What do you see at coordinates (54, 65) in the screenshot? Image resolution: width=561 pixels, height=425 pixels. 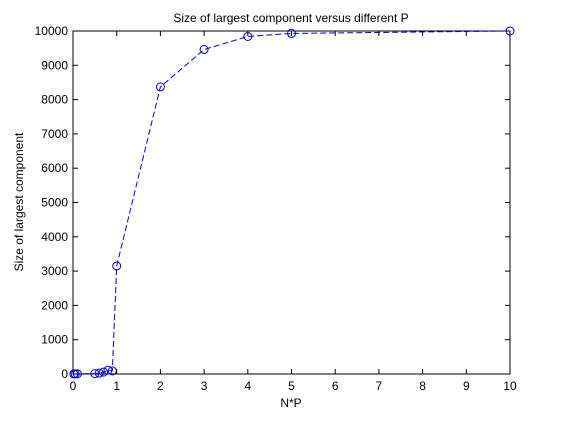 I see `y-tick-label: 9000` at bounding box center [54, 65].